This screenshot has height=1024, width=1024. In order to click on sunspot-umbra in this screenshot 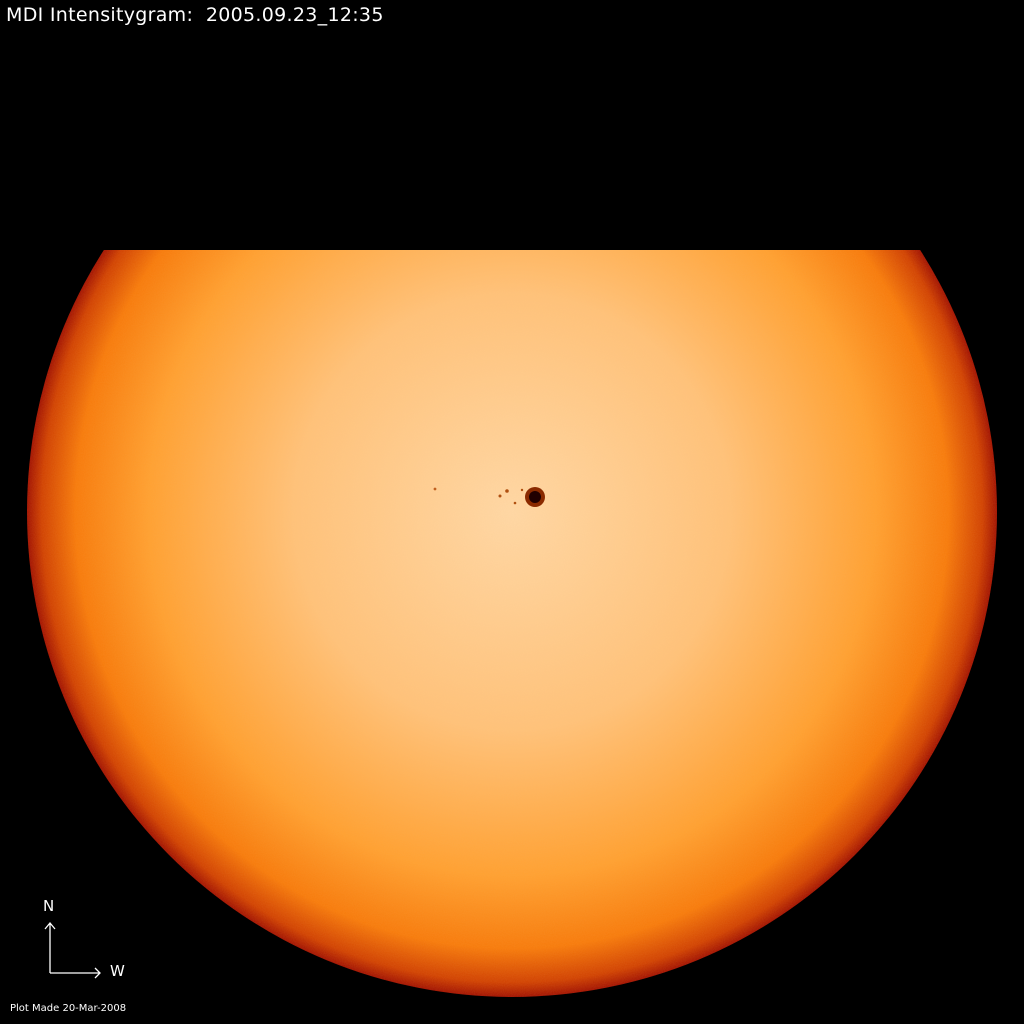, I will do `click(535, 497)`.